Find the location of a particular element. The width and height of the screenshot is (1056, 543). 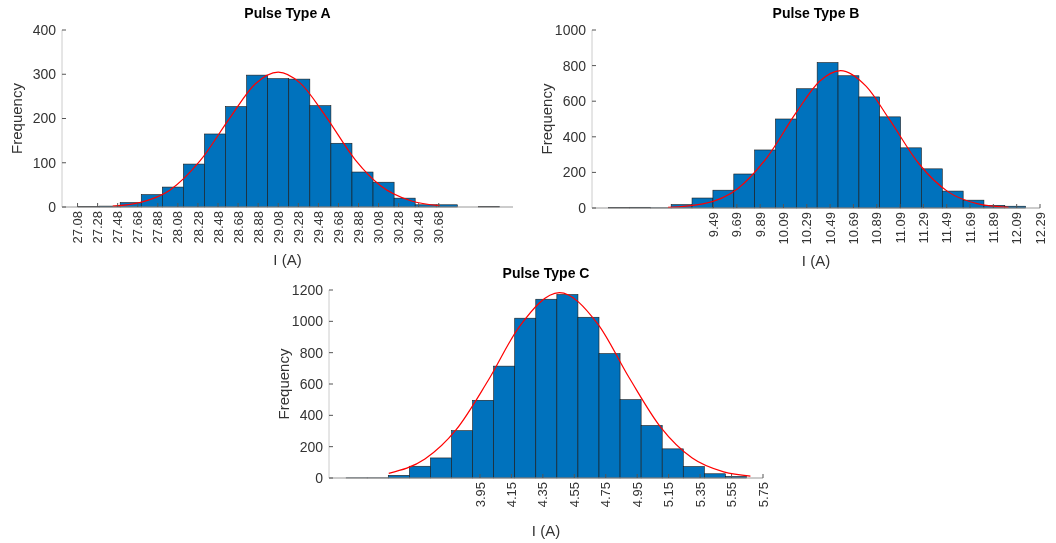

x-tick-label: 4.15 is located at coordinates (511, 495).